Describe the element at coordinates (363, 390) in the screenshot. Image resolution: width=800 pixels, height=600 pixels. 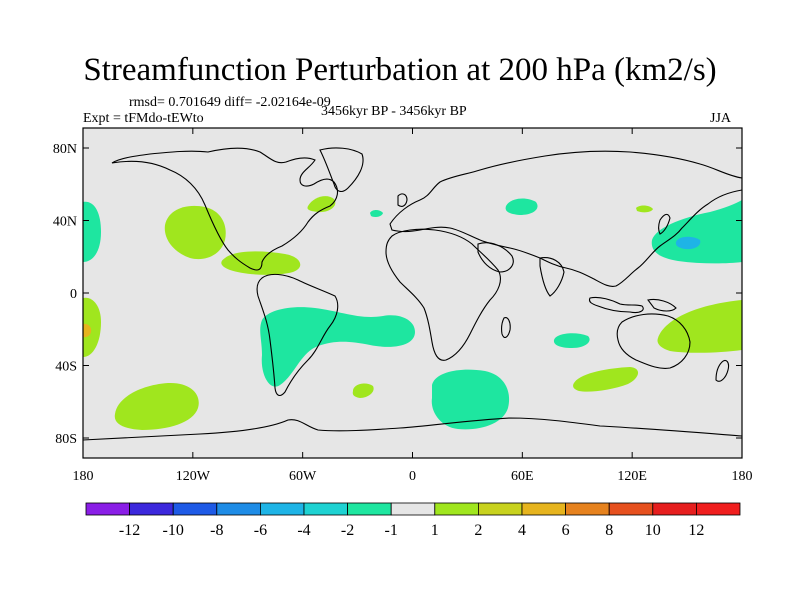
I see `contour-south-atlantic-small` at that location.